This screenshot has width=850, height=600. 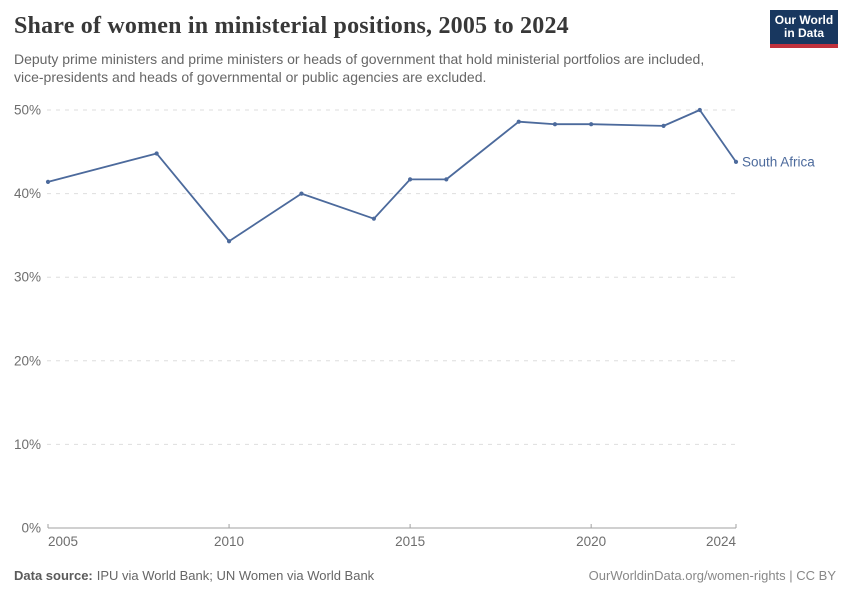 What do you see at coordinates (591, 541) in the screenshot?
I see `x-tick-label: 2020` at bounding box center [591, 541].